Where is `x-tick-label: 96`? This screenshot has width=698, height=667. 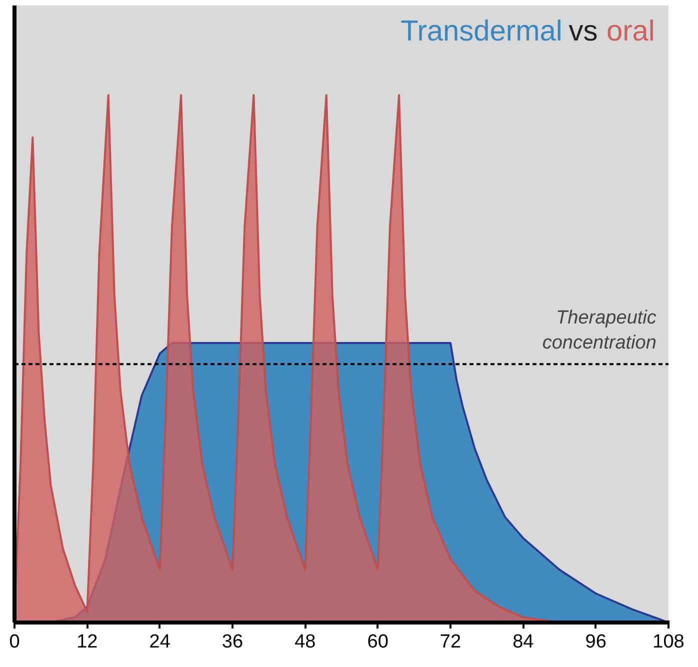 x-tick-label: 96 is located at coordinates (595, 642).